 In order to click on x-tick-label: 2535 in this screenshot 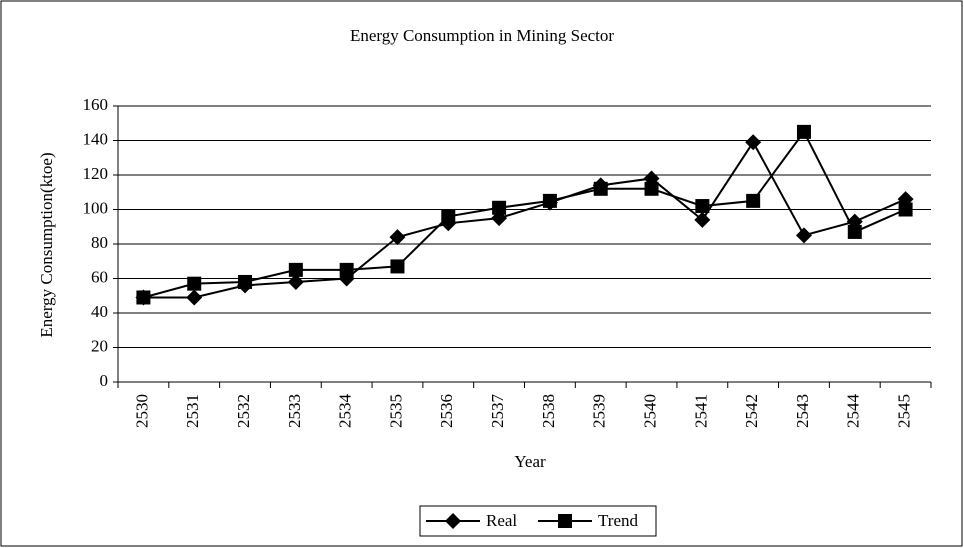, I will do `click(395, 411)`.